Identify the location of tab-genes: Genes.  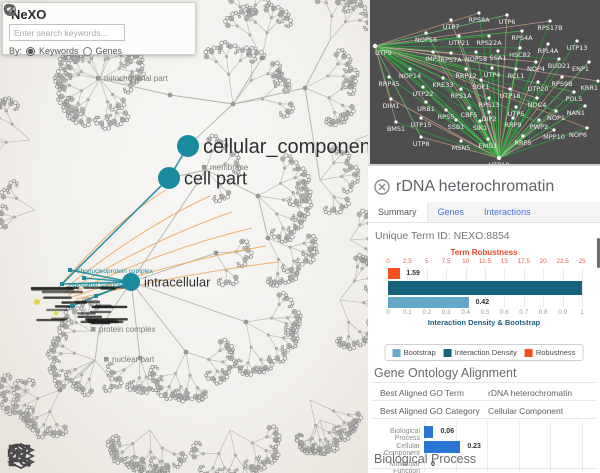
(451, 212).